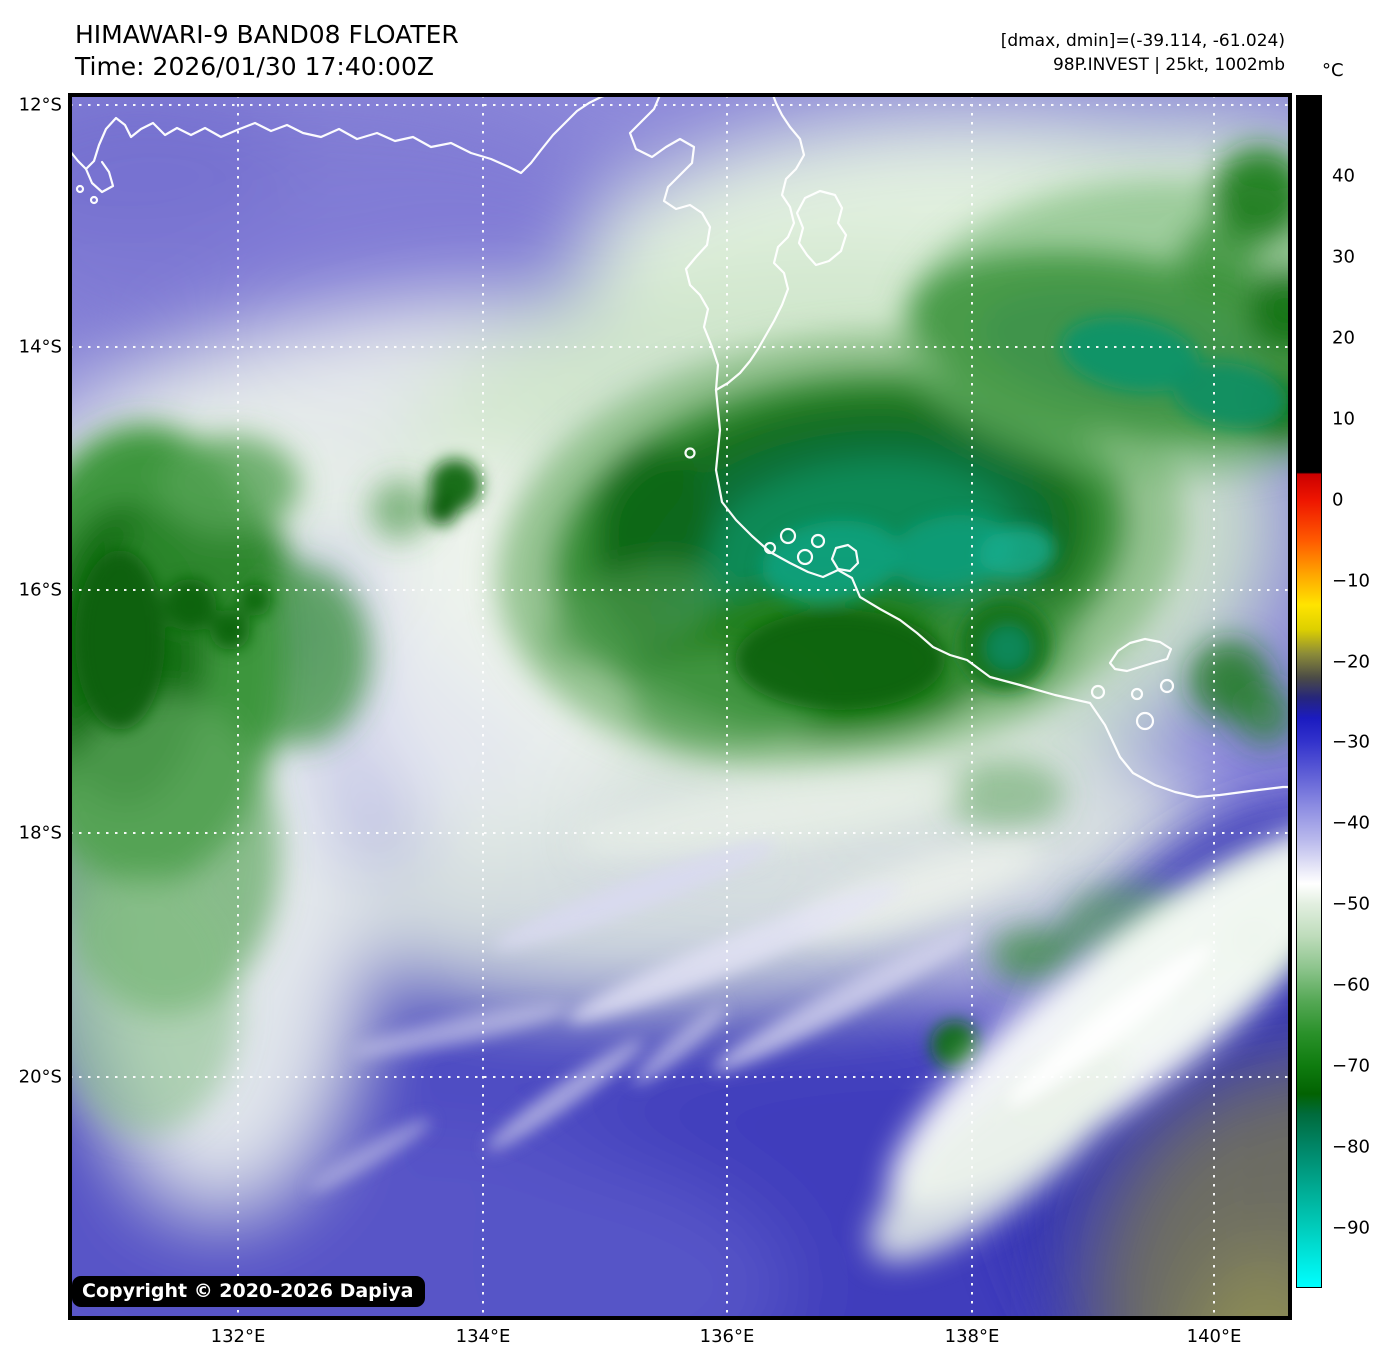 This screenshot has height=1359, width=1388. What do you see at coordinates (1309, 691) in the screenshot?
I see `temperature-colorbar` at bounding box center [1309, 691].